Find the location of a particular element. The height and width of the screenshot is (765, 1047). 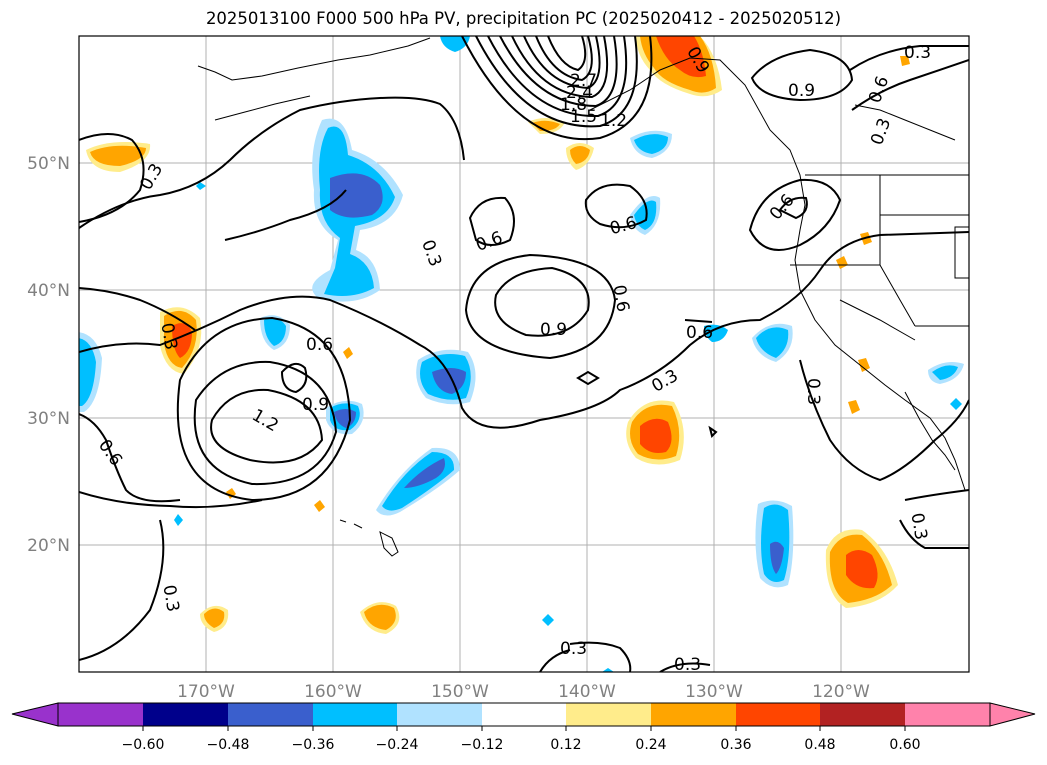

colorbar-frame is located at coordinates (524, 714).